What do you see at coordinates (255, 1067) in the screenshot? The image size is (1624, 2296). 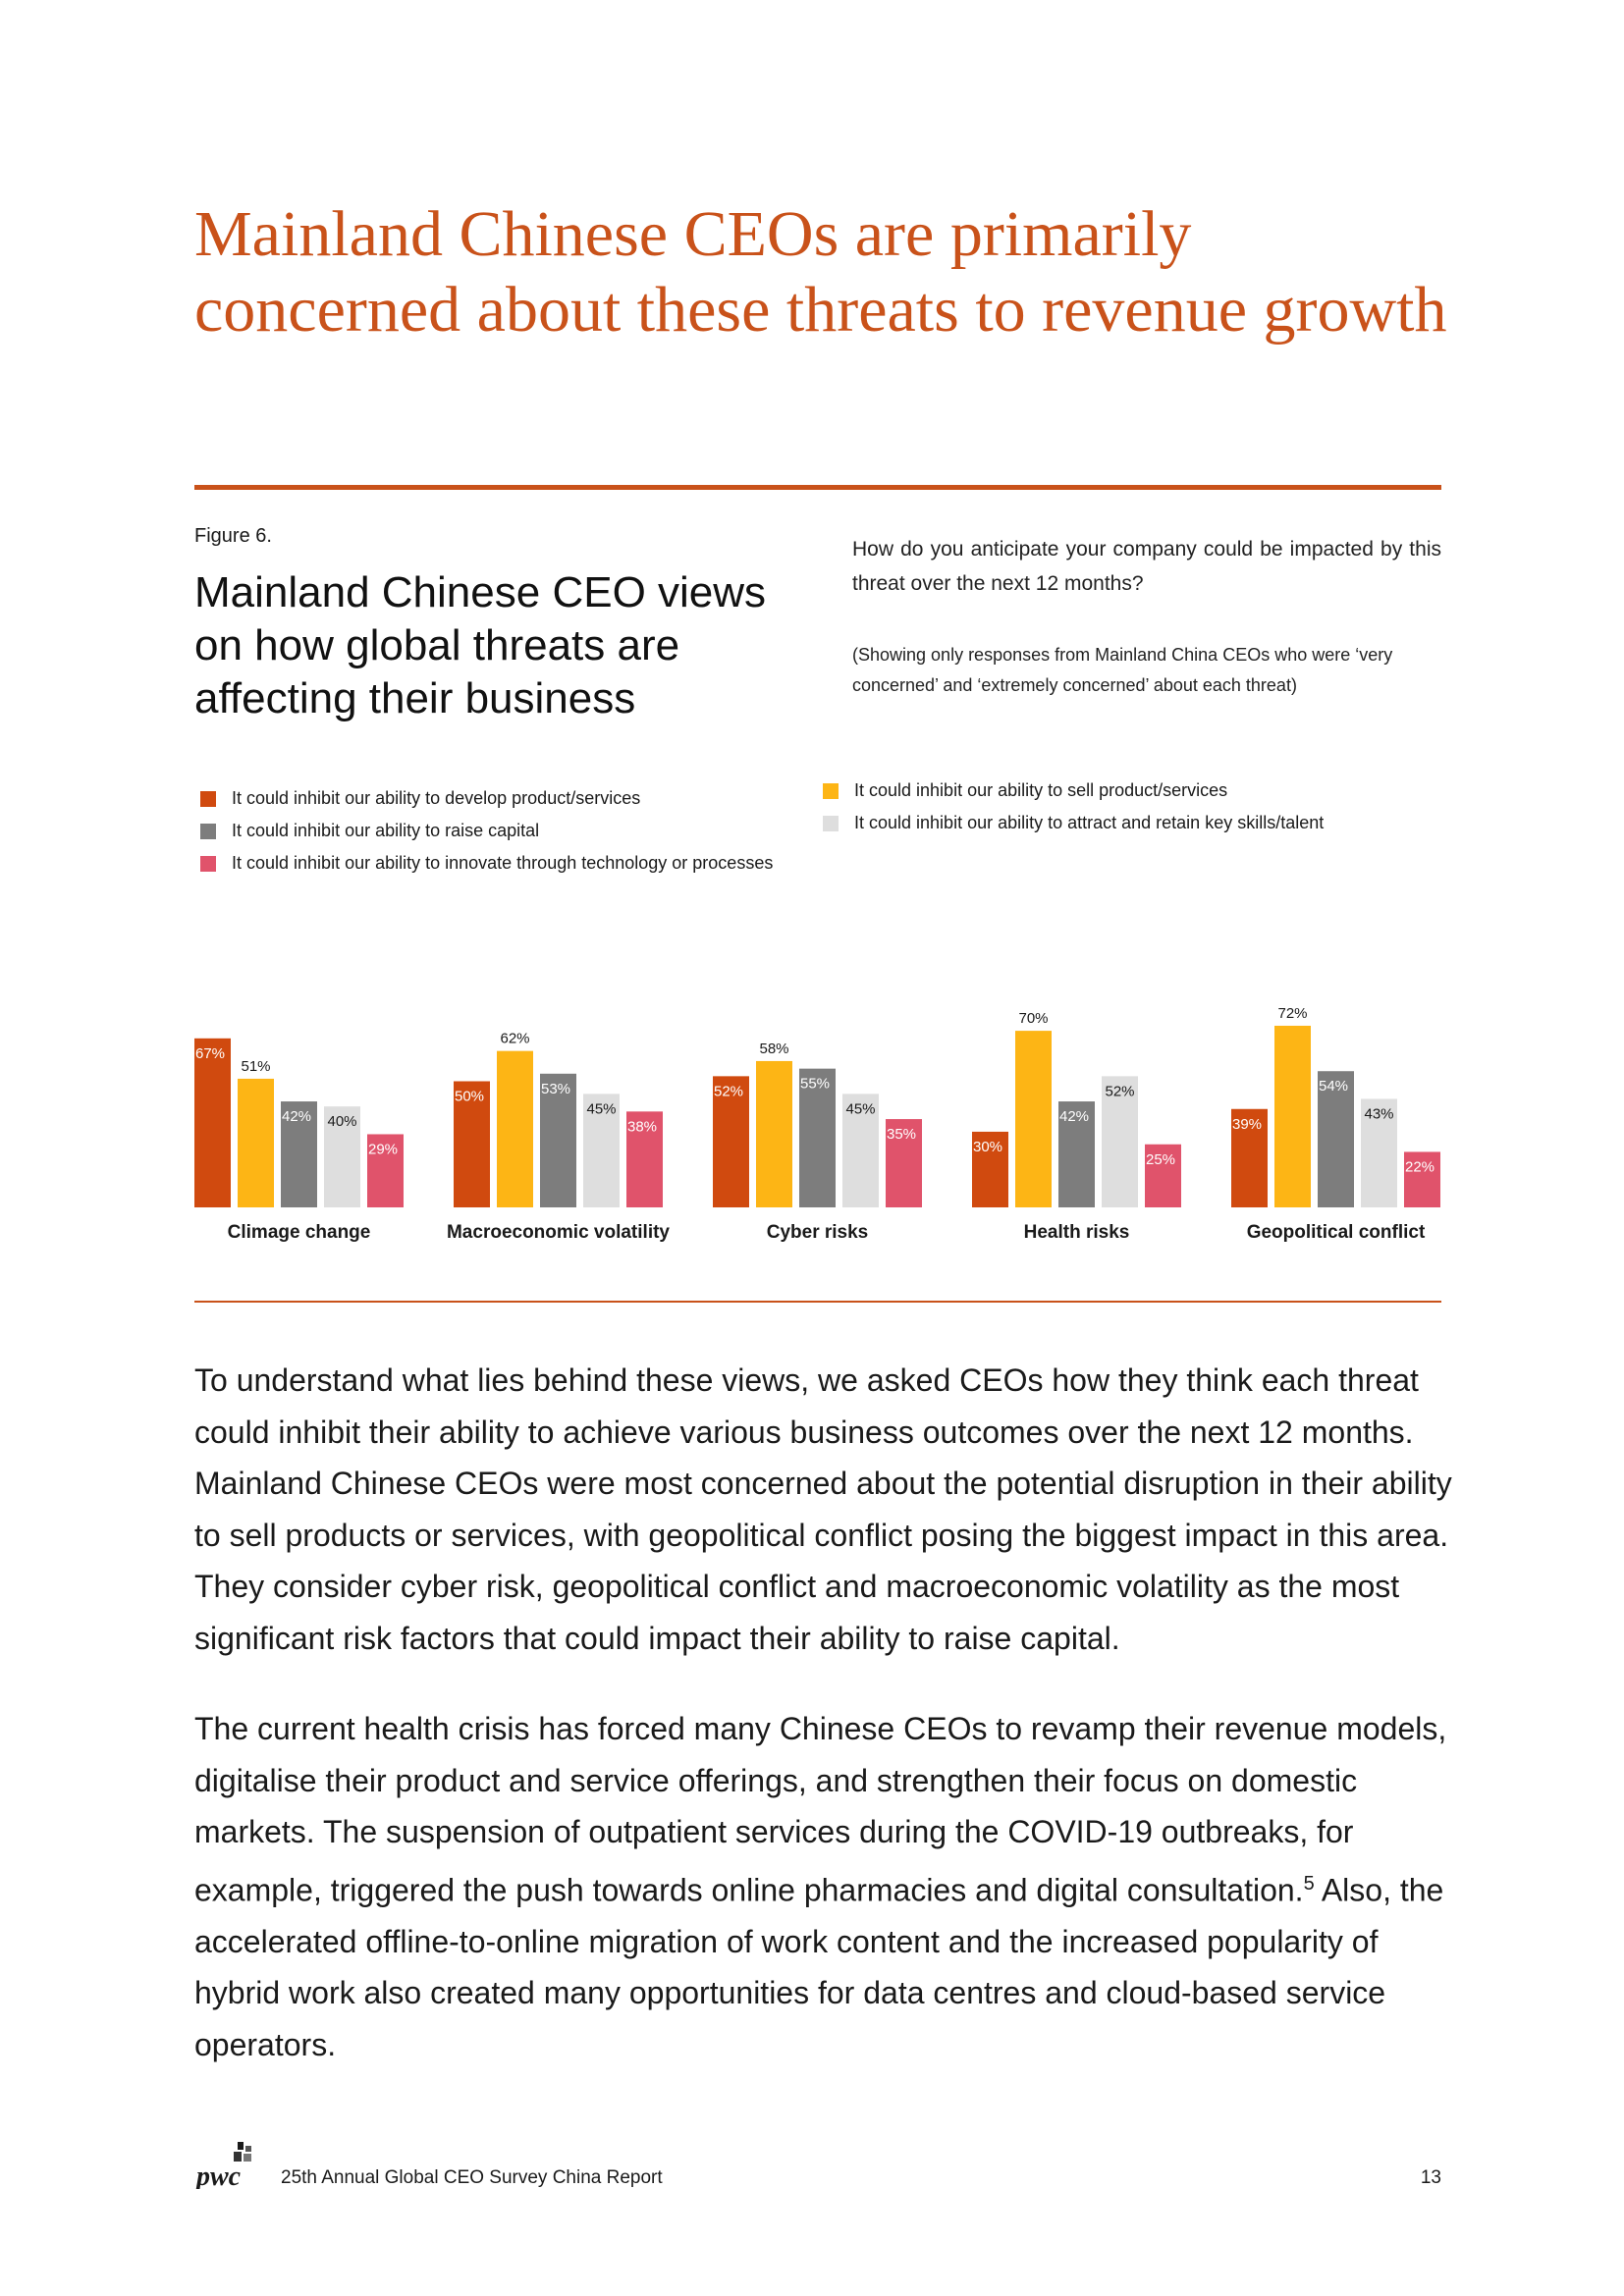 I see `data-label-climage-change-series-2: 51%` at bounding box center [255, 1067].